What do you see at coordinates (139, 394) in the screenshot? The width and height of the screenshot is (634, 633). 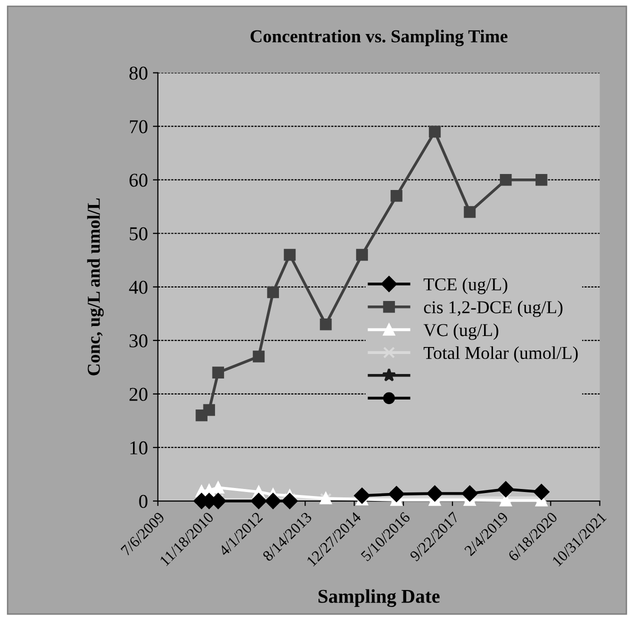 I see `y-tick-label: 20` at bounding box center [139, 394].